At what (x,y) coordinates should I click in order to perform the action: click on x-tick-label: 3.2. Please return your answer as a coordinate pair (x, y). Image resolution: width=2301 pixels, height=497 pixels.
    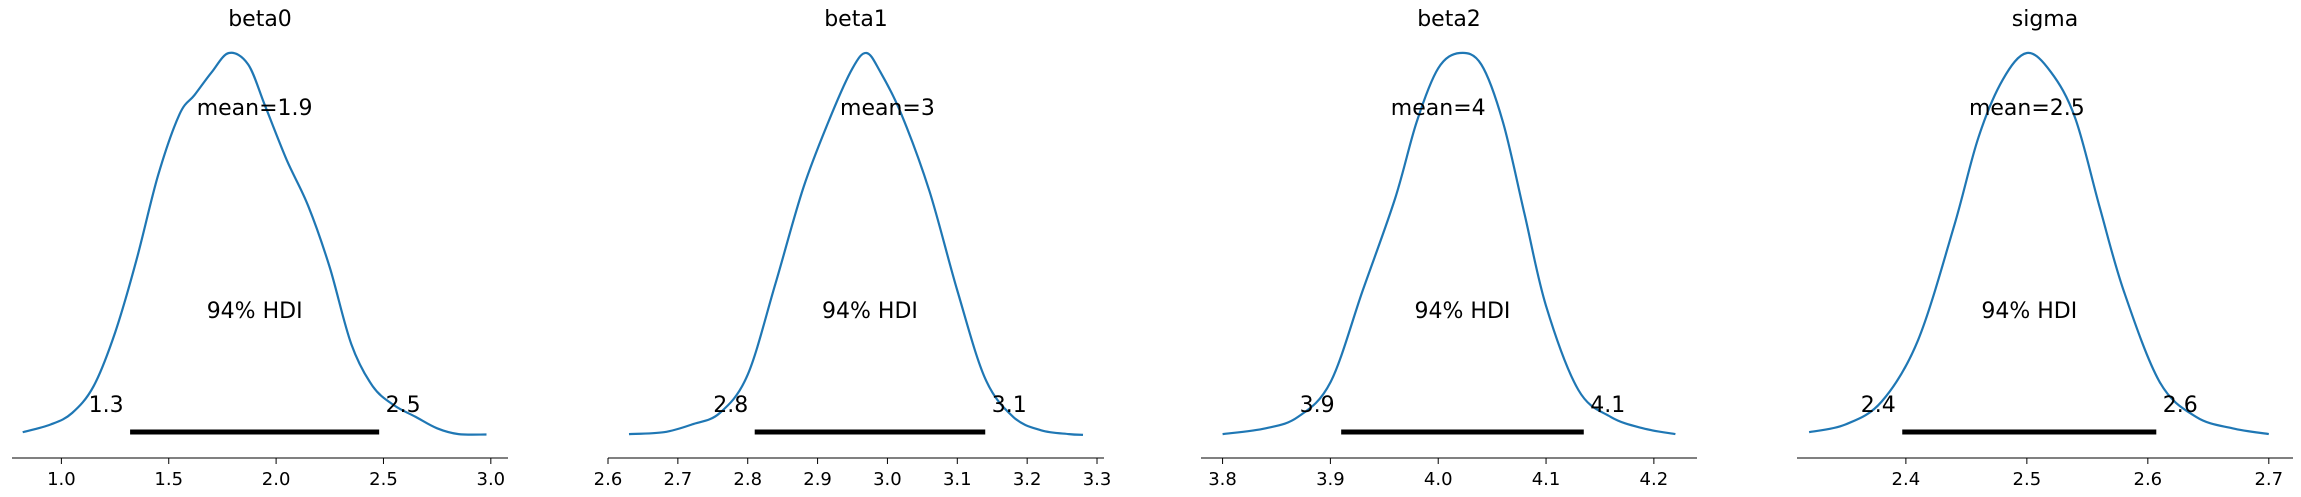
    Looking at the image, I should click on (1027, 479).